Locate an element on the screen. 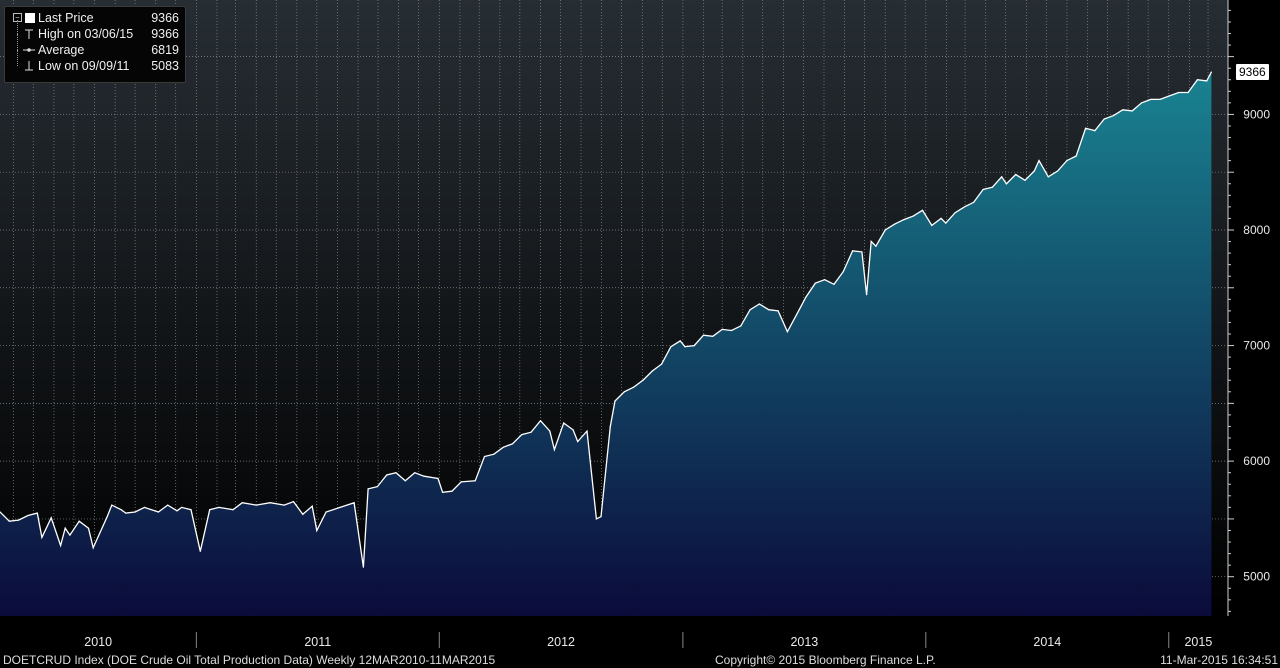  legend-label-low: Low on 09/09/11 is located at coordinates (84, 66).